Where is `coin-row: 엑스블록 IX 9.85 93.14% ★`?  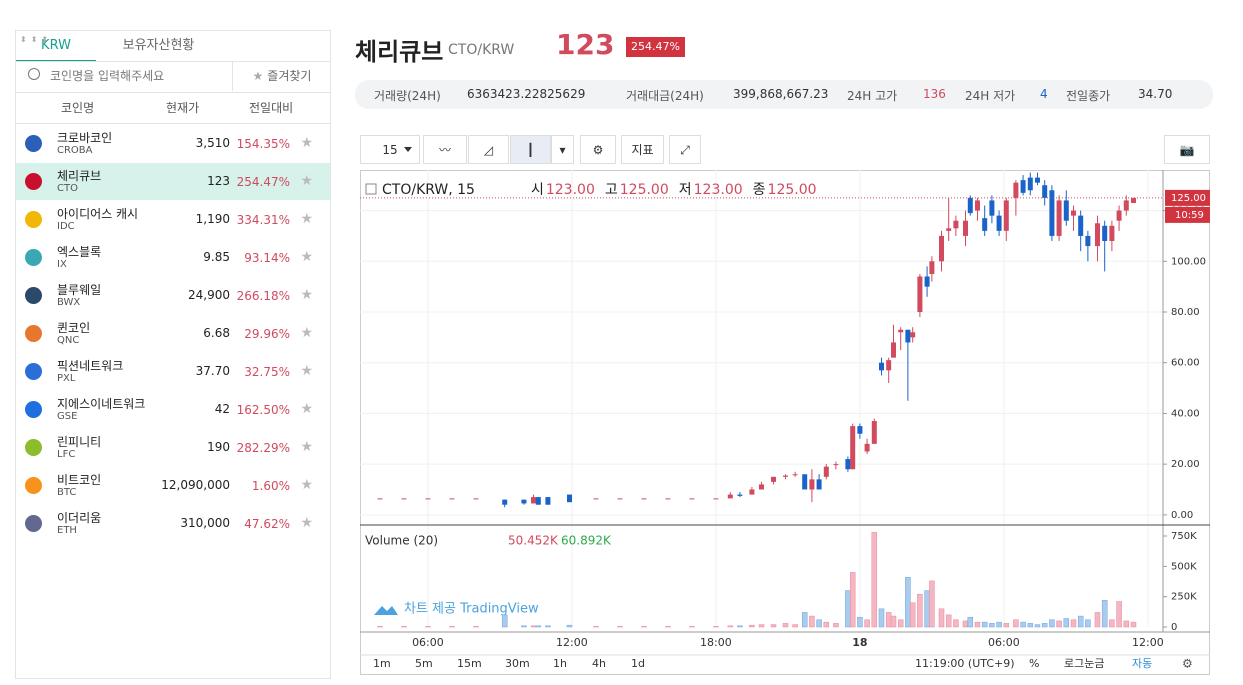 coin-row: 엑스블록 IX 9.85 93.14% ★ is located at coordinates (173, 257).